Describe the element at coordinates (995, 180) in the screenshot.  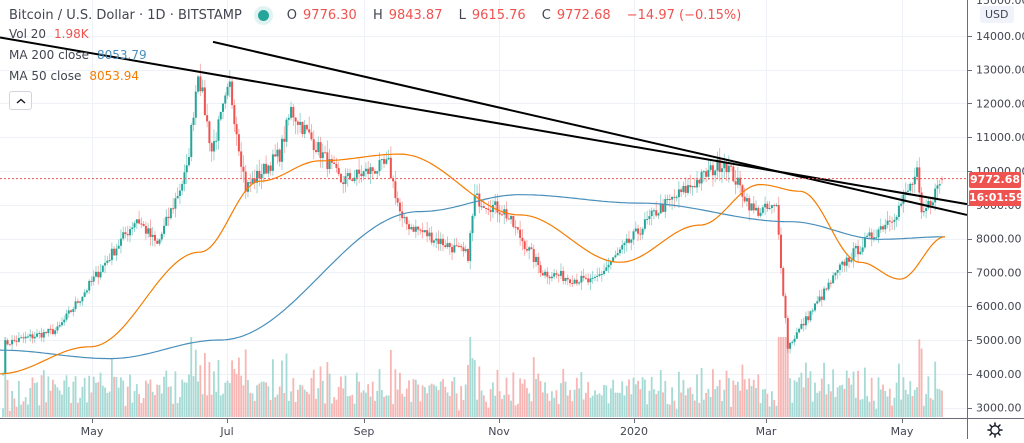
I see `last-price-label: 9772.68` at that location.